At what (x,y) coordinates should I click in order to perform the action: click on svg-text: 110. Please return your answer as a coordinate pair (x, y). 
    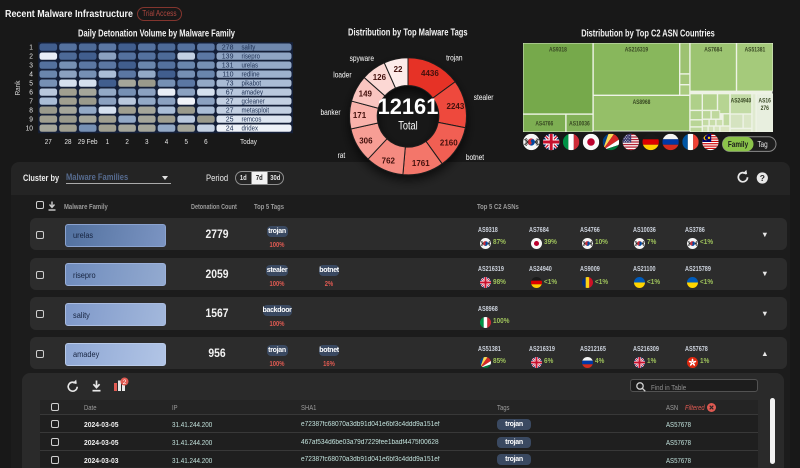
    Looking at the image, I should click on (227, 73).